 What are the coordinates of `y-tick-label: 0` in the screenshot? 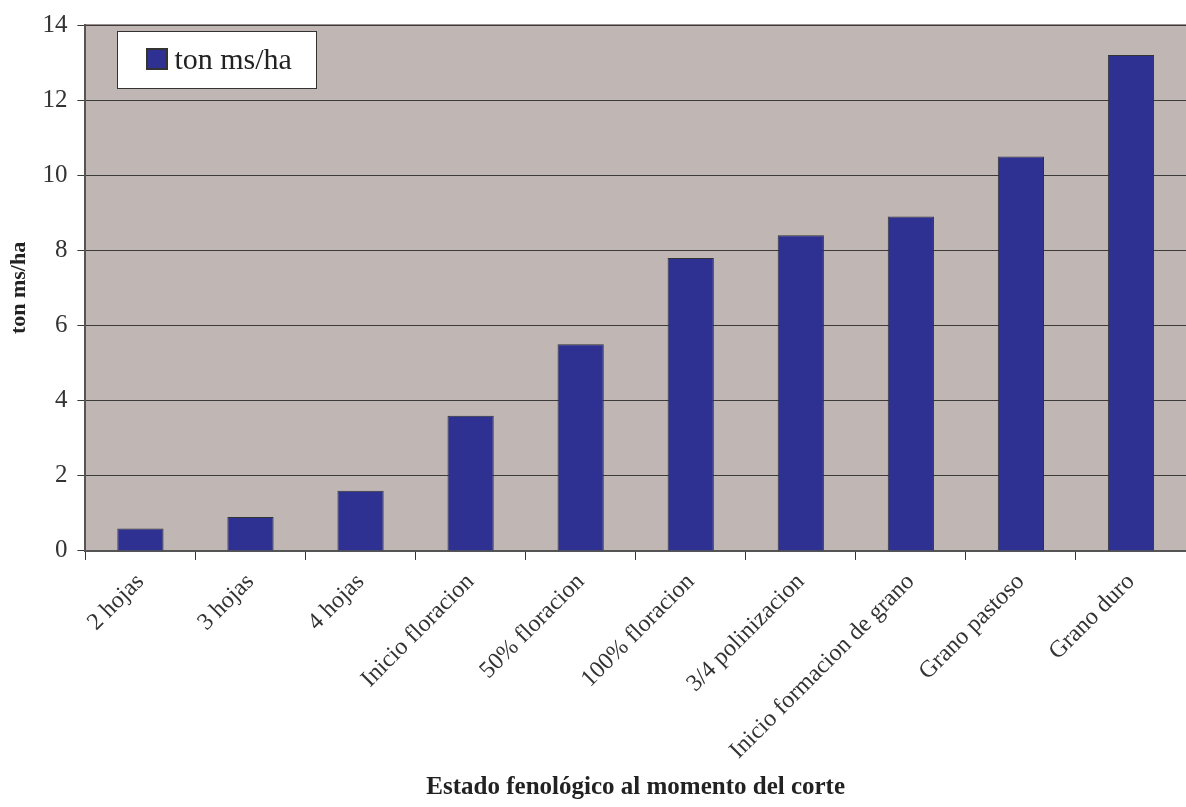 It's located at (61, 549).